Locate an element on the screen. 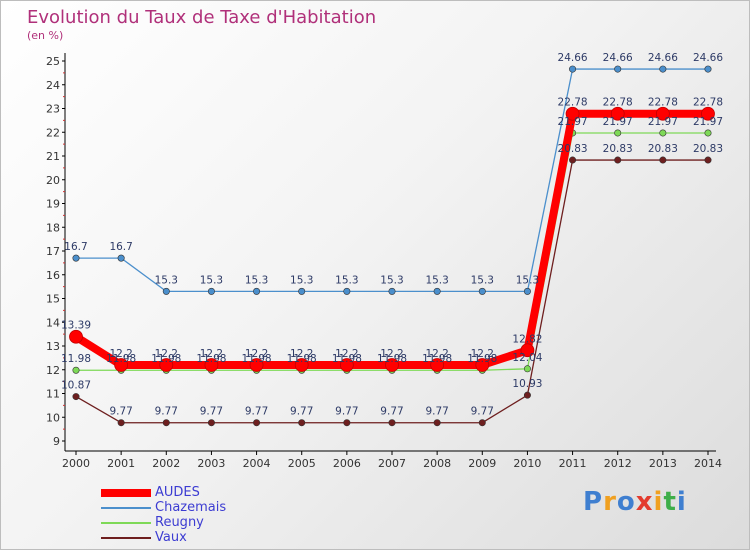 The height and width of the screenshot is (551, 750). logo-letter: P is located at coordinates (593, 502).